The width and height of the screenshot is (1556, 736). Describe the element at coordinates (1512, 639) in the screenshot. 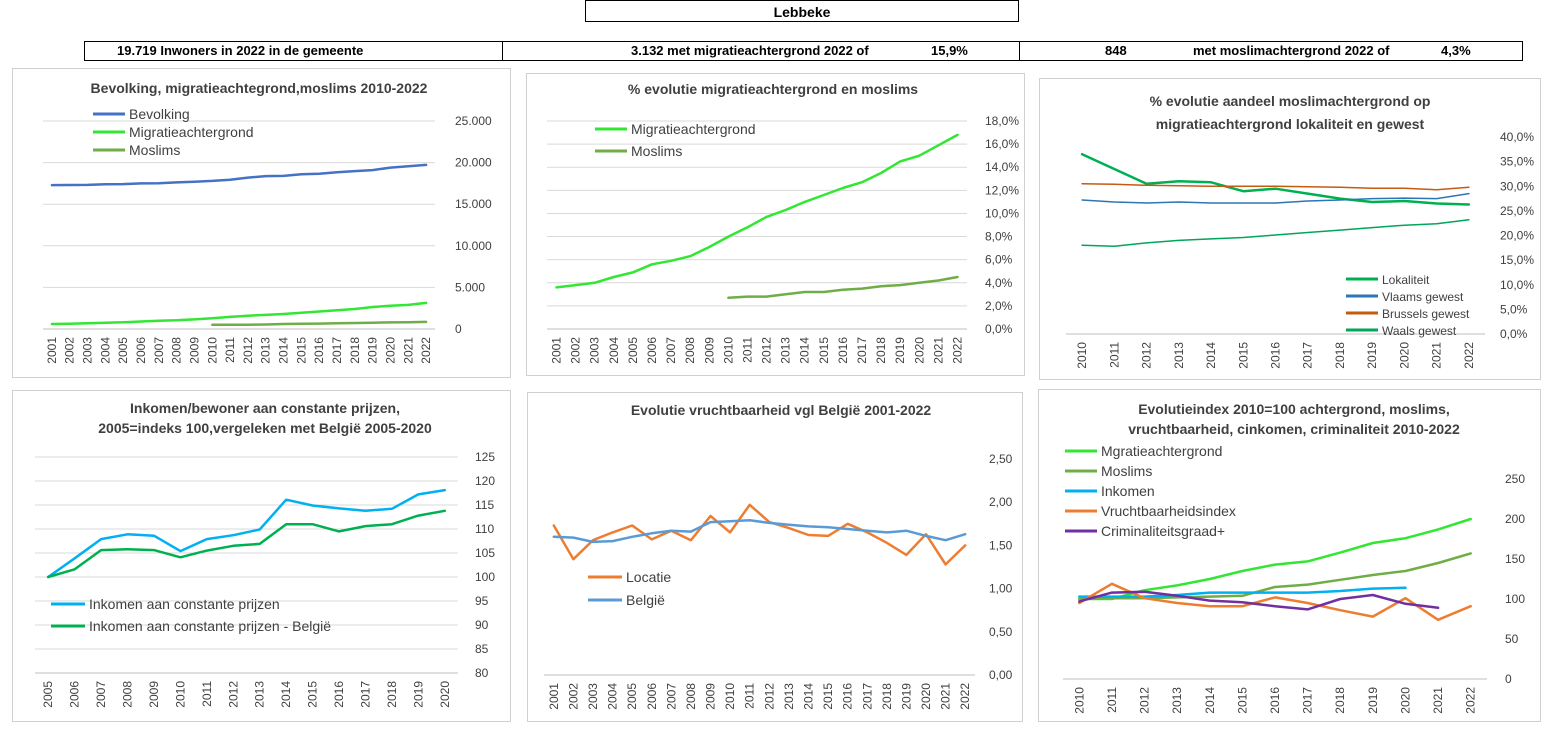

I see `y-tick-label: 50` at that location.